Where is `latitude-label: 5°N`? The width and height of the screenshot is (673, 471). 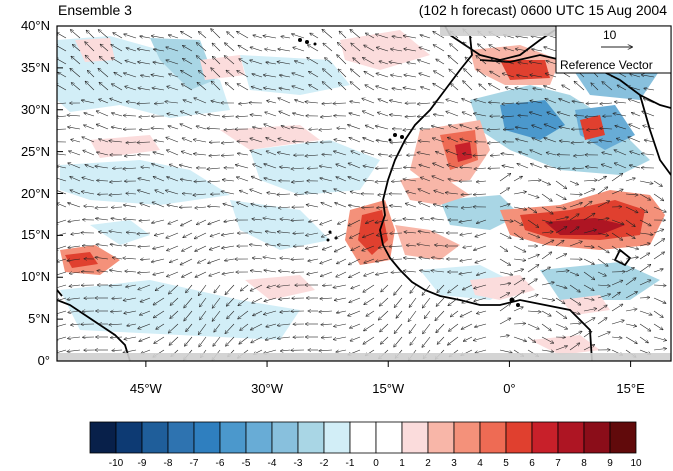 latitude-label: 5°N is located at coordinates (39, 319).